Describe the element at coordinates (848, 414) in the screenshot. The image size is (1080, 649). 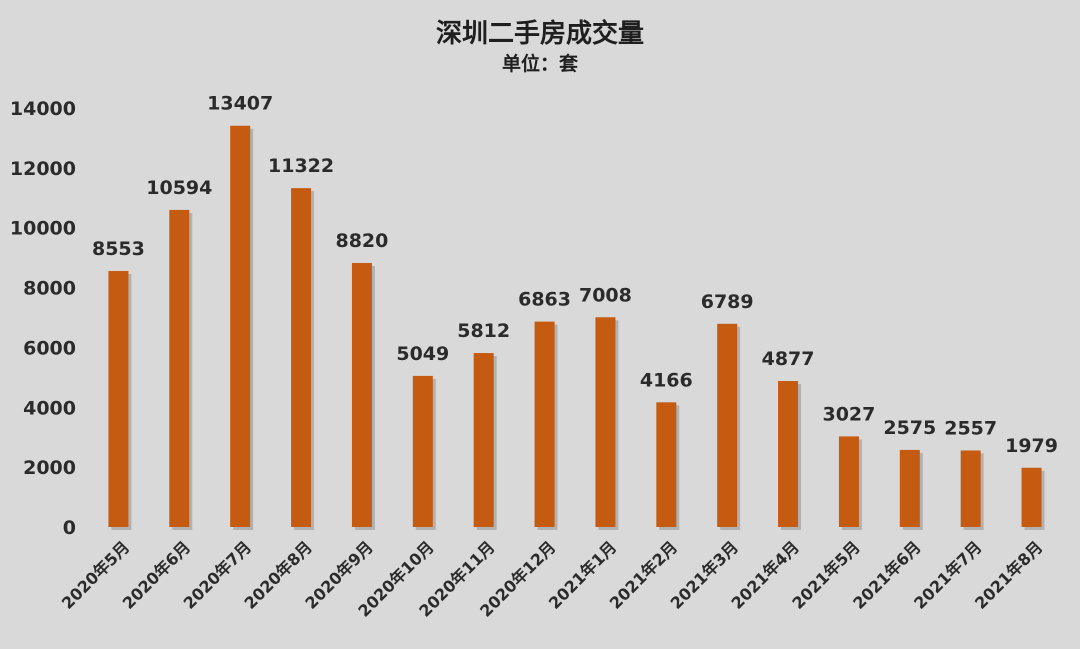
I see `data-label: 3027` at that location.